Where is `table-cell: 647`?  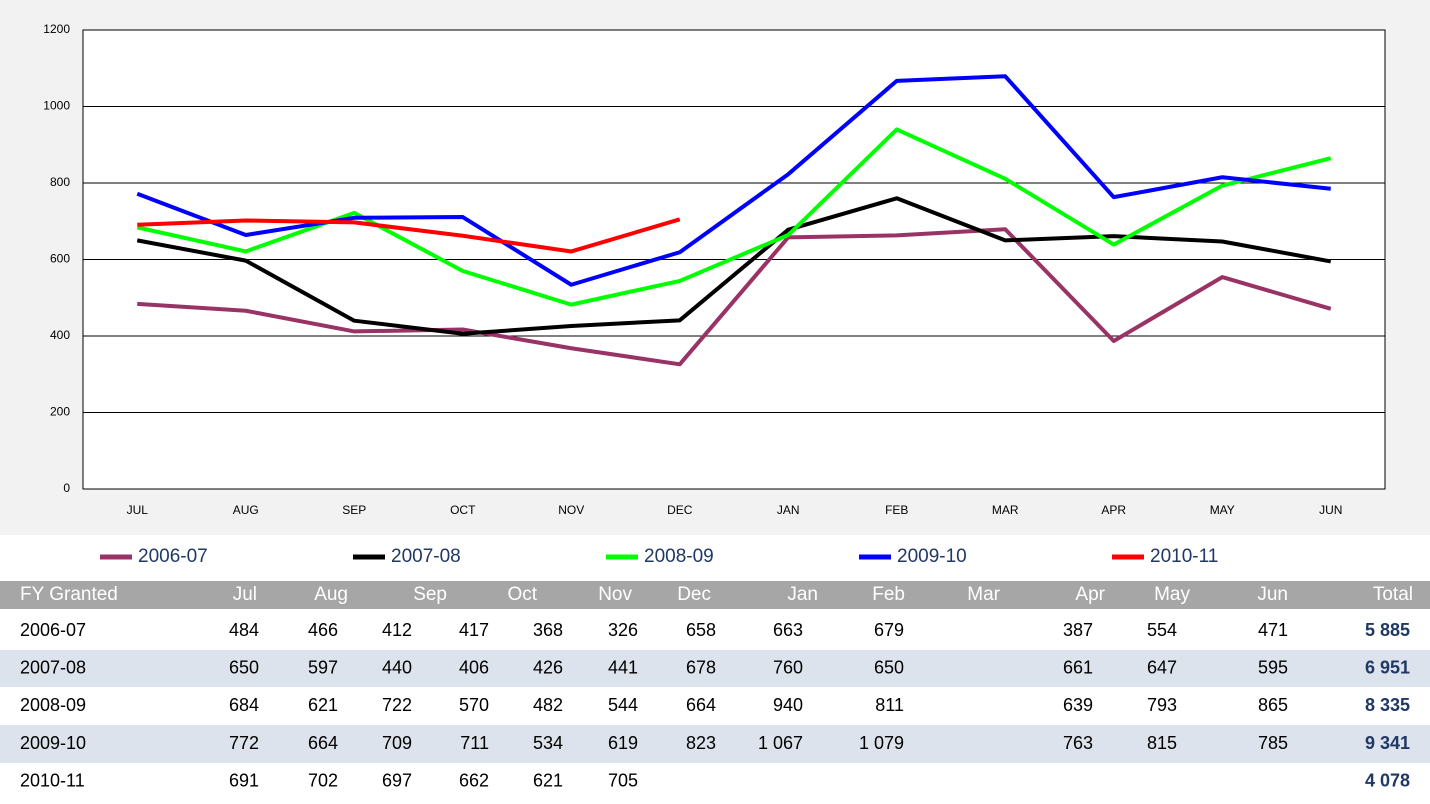
table-cell: 647 is located at coordinates (1162, 667).